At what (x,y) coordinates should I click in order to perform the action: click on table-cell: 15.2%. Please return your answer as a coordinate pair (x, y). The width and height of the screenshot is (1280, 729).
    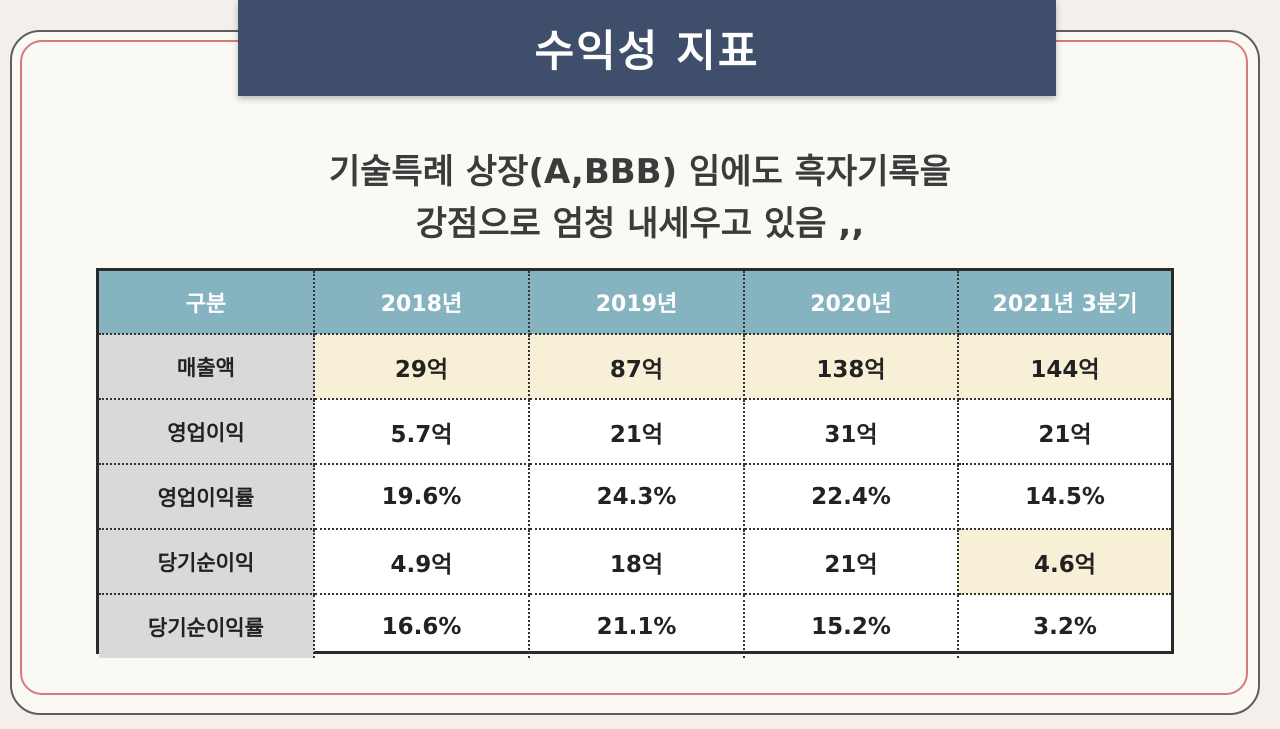
    Looking at the image, I should click on (851, 626).